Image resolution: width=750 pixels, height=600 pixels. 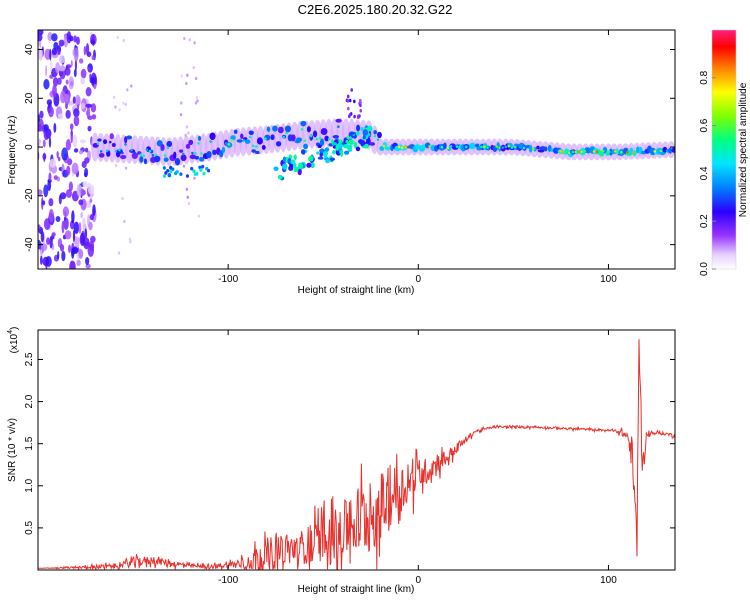 I want to click on page-title: C2E6.2025.180.20.32.G22, so click(x=375, y=9).